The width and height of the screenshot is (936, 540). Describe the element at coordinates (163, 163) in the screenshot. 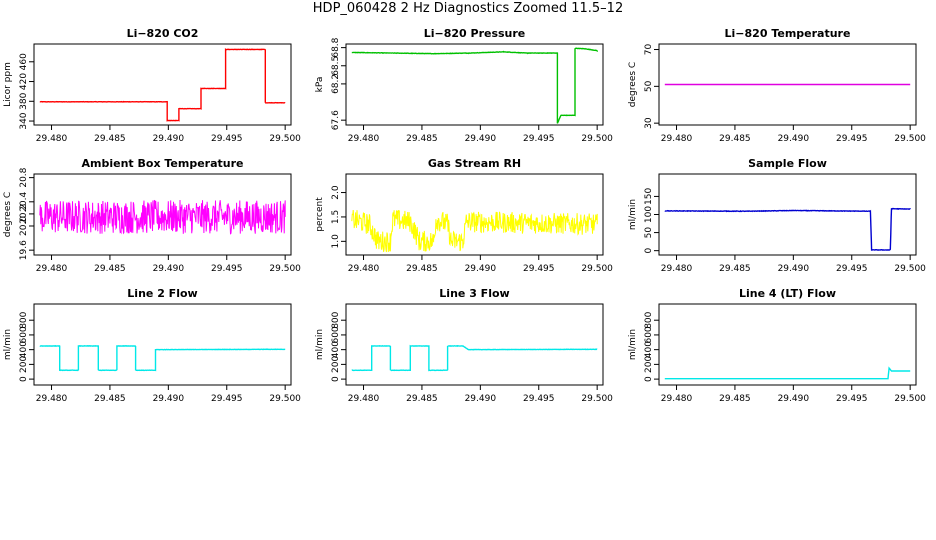

I see `chart-title: Ambient Box Temperature` at that location.